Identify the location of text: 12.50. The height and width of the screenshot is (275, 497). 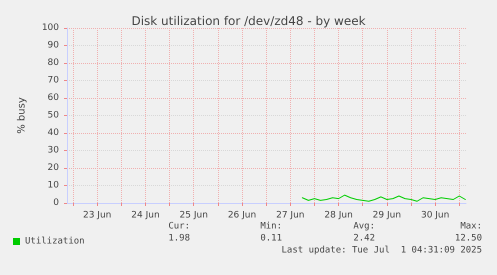
(468, 239).